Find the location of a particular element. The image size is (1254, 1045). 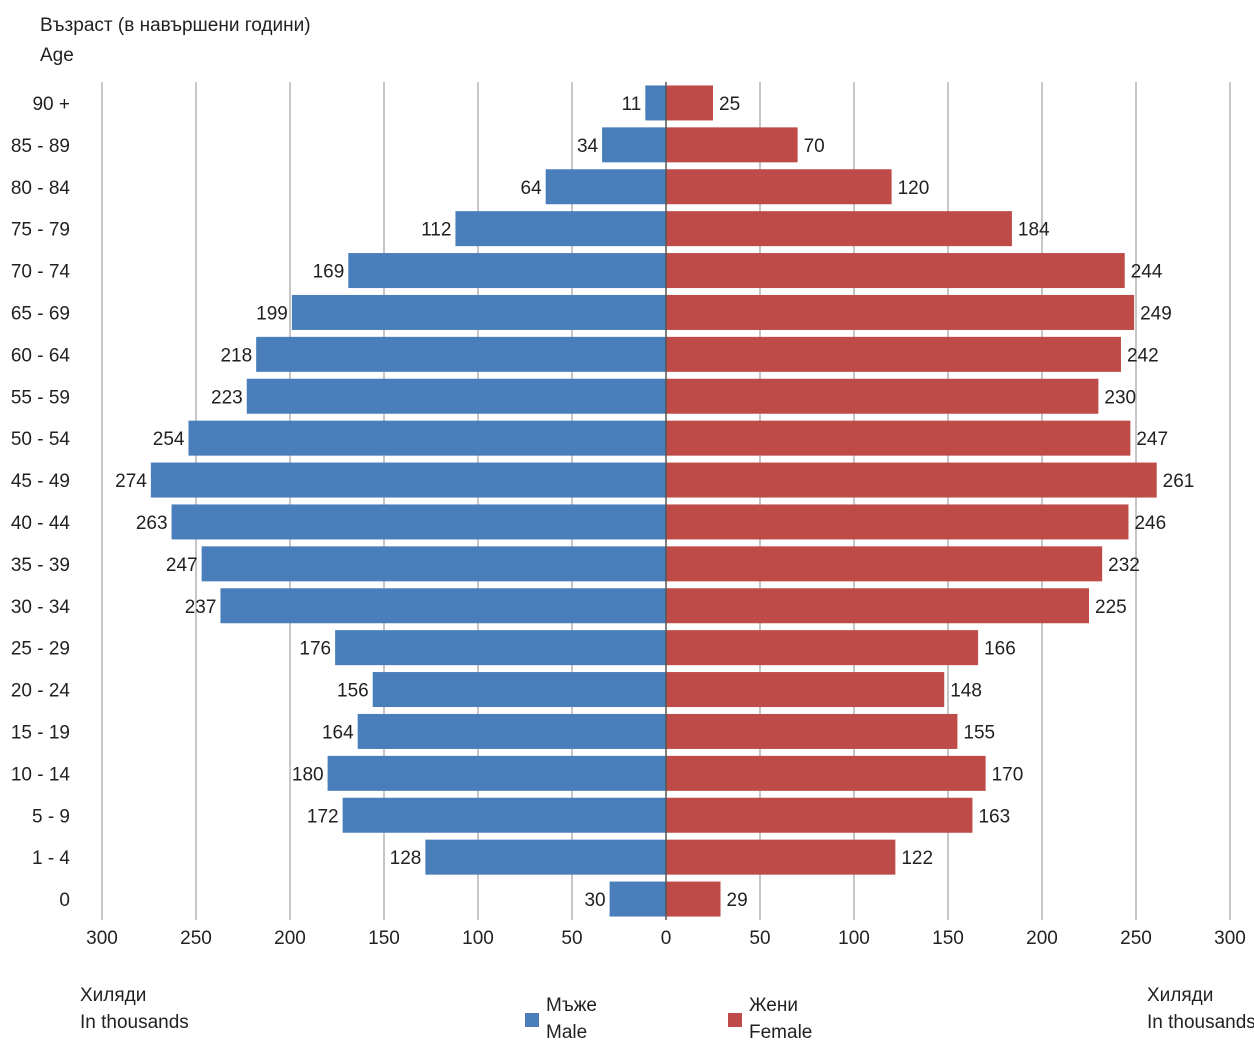

data-label-female: 230 is located at coordinates (1120, 397).